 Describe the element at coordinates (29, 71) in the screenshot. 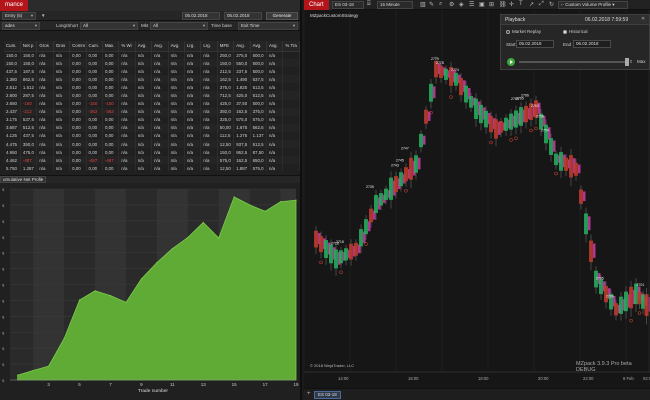

I see `table-cell: 187,5` at that location.